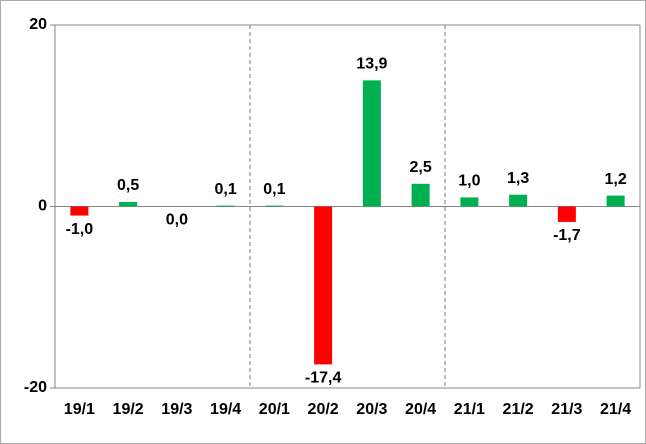  What do you see at coordinates (469, 409) in the screenshot?
I see `x-tick-label: 21/1` at bounding box center [469, 409].